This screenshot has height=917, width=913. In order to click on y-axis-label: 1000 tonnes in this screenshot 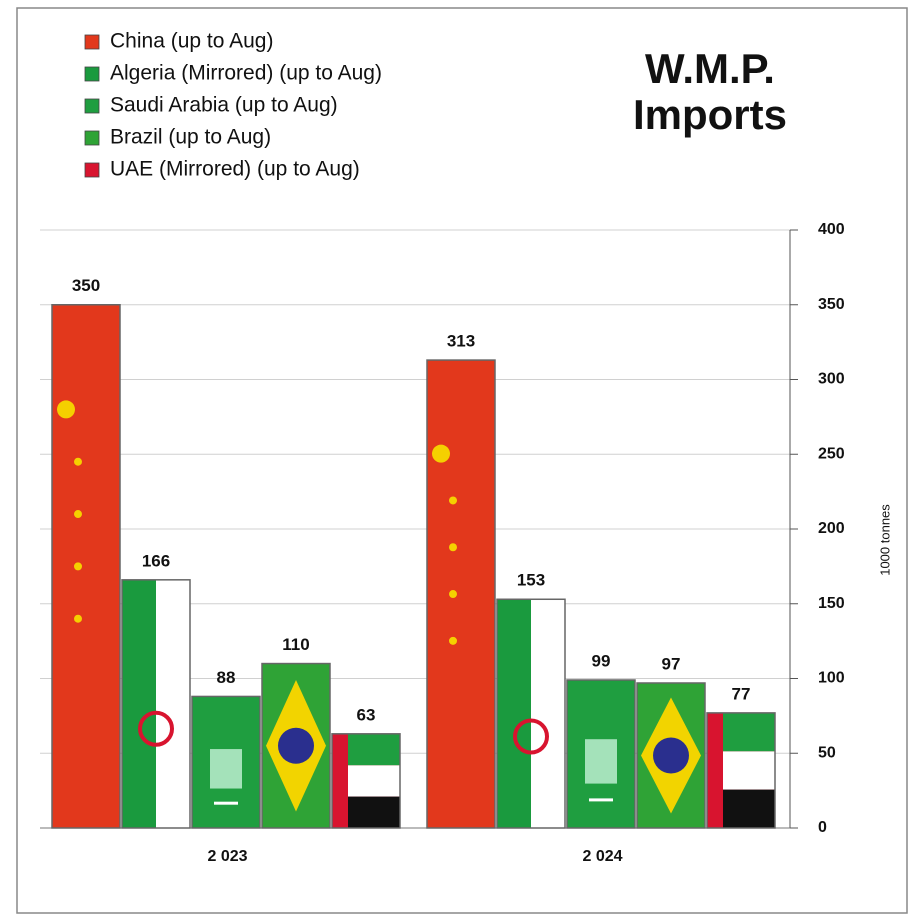, I will do `click(884, 540)`.